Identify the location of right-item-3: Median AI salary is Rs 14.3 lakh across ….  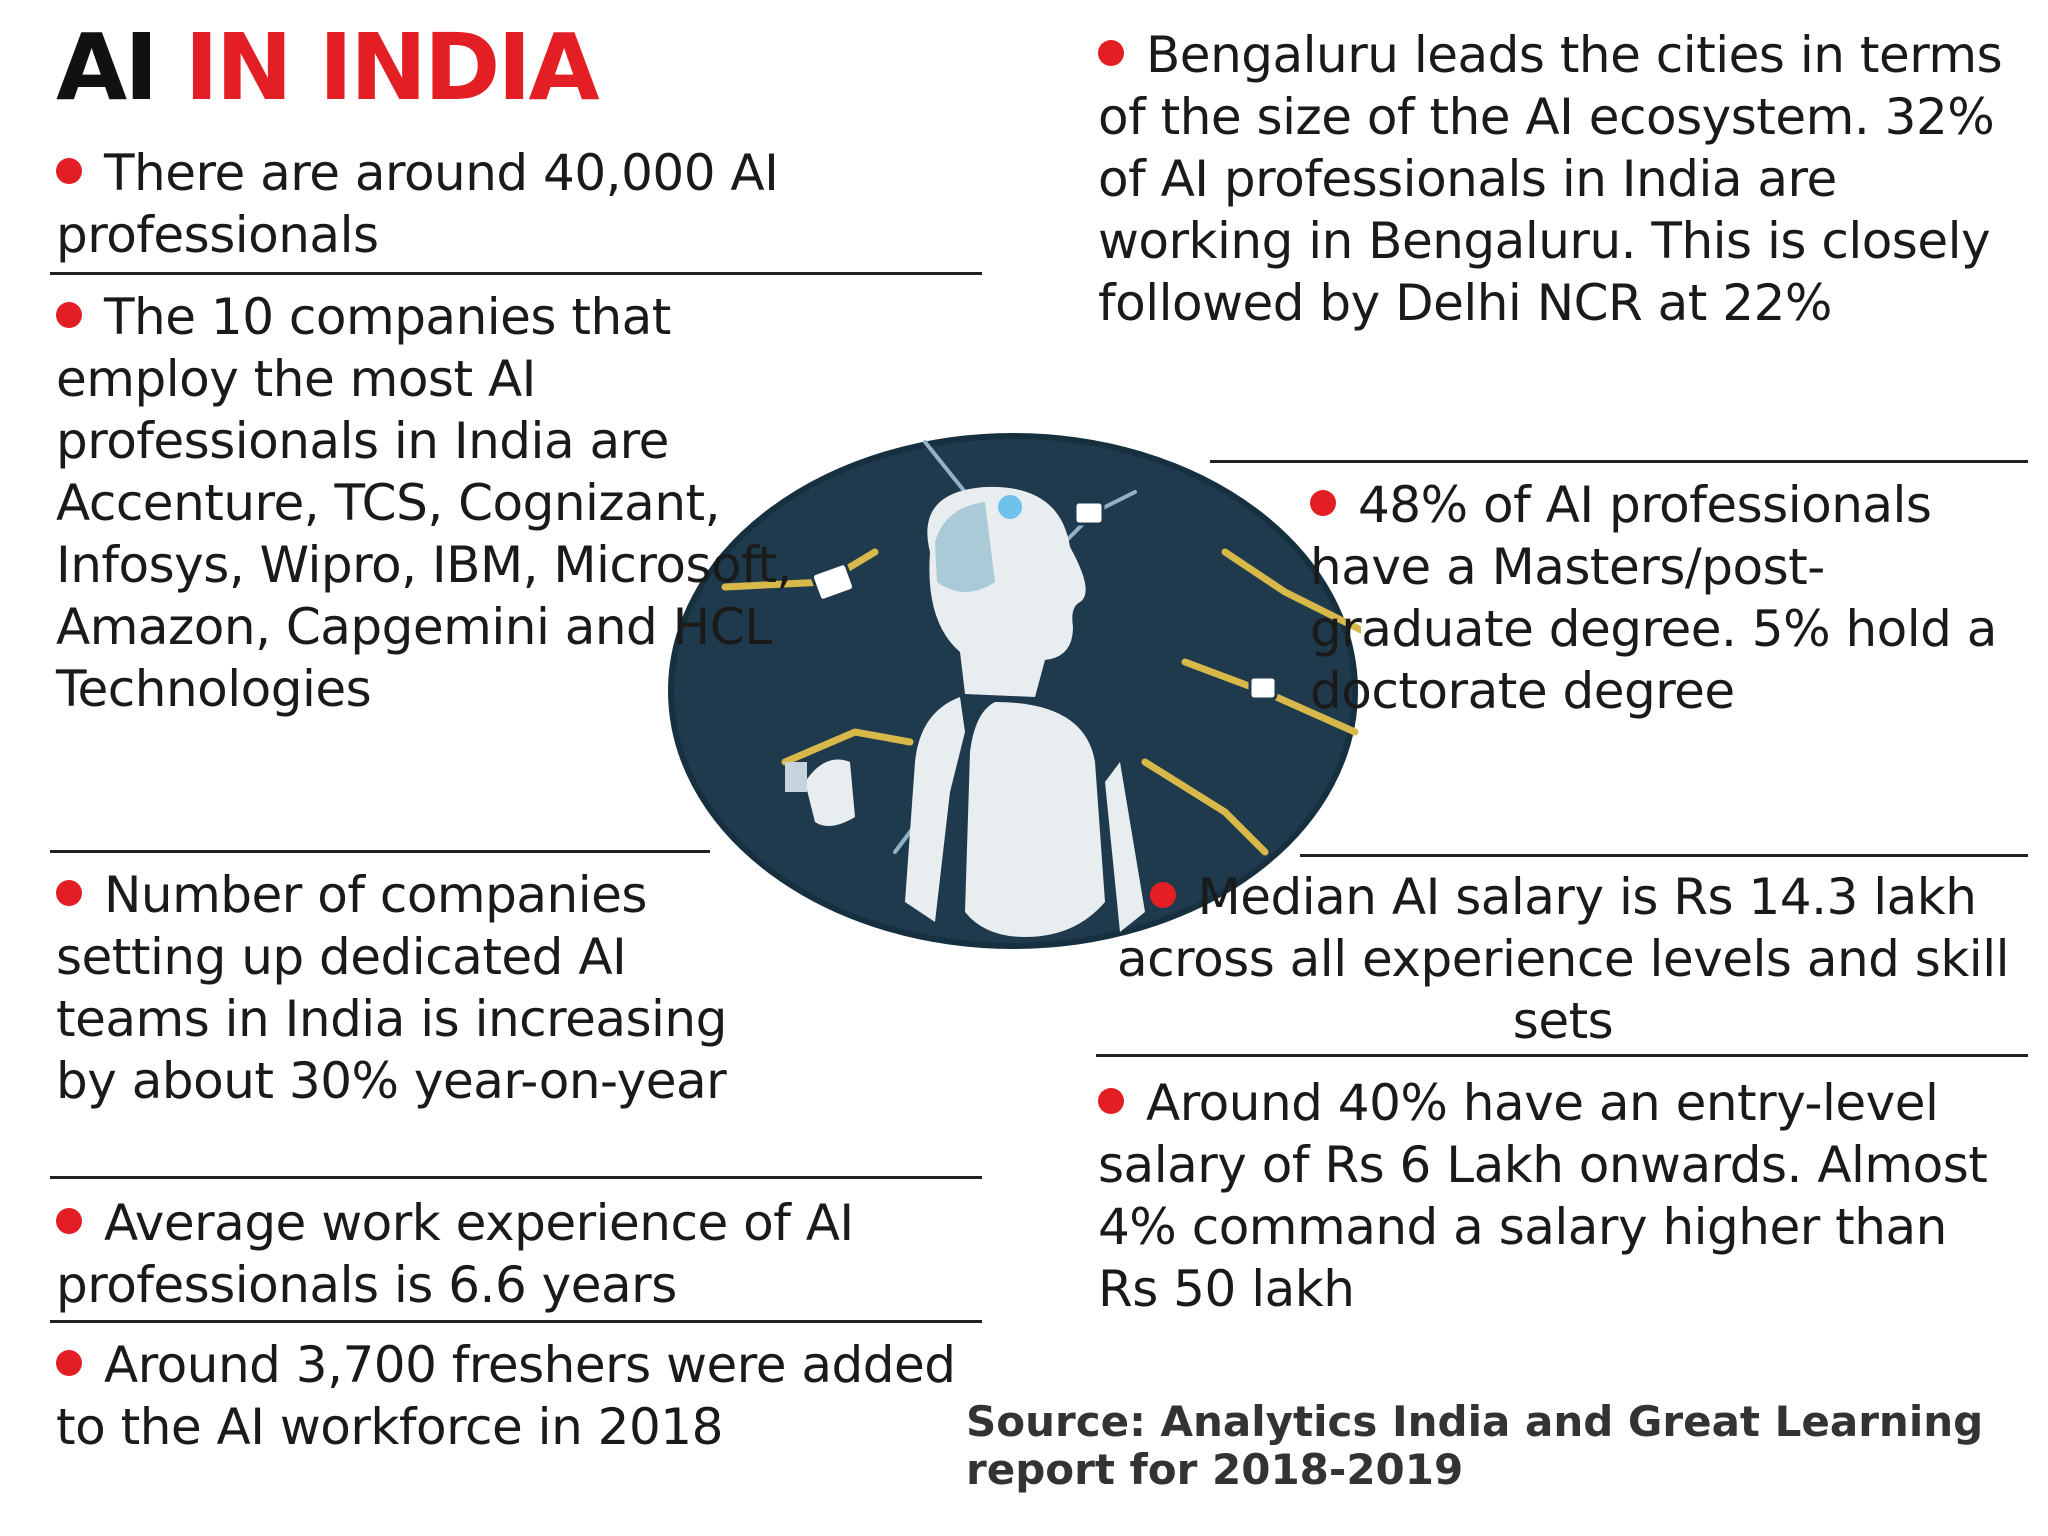
(1563, 959).